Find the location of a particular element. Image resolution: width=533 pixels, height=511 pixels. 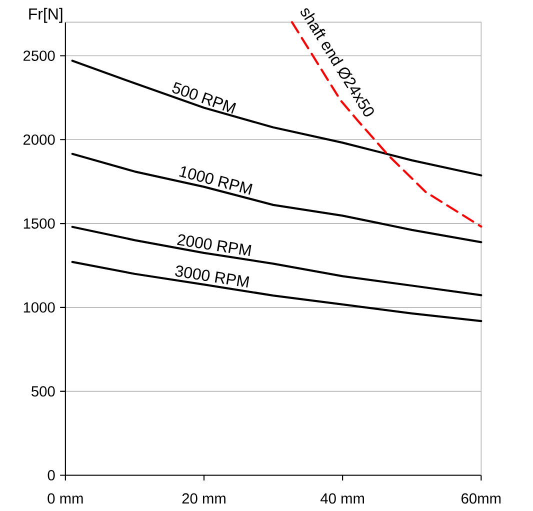

y-axis-title: Fr[N] is located at coordinates (45, 15).